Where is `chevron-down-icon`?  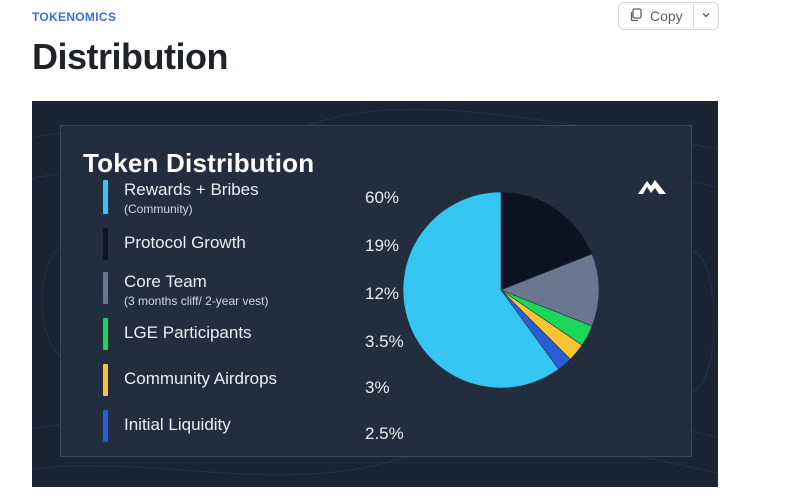 chevron-down-icon is located at coordinates (706, 16).